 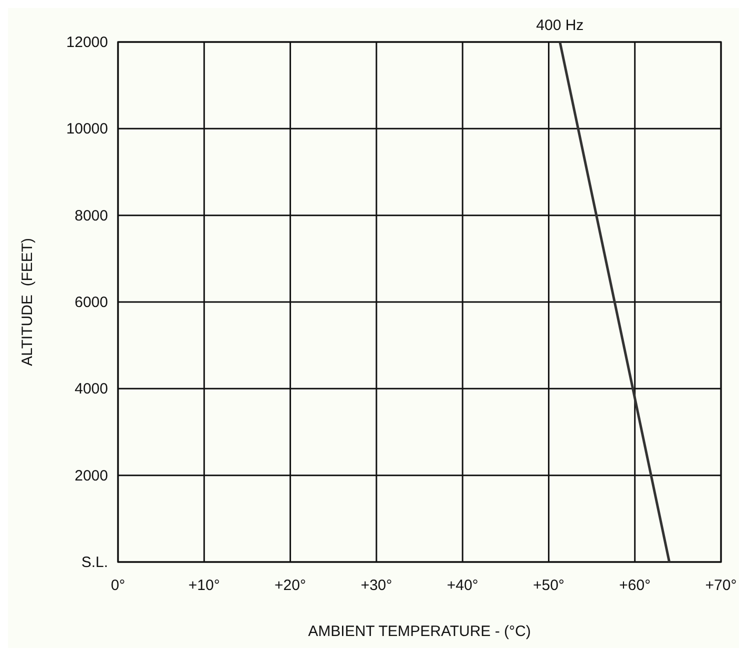 What do you see at coordinates (91, 475) in the screenshot?
I see `y-tick-label: 2000` at bounding box center [91, 475].